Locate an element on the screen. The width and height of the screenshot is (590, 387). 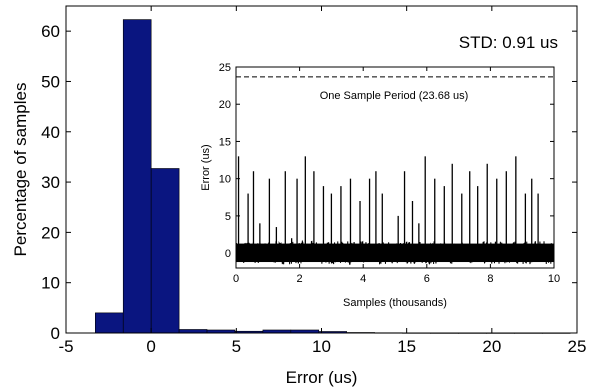
inset-x-tick-label: 6 is located at coordinates (427, 279).